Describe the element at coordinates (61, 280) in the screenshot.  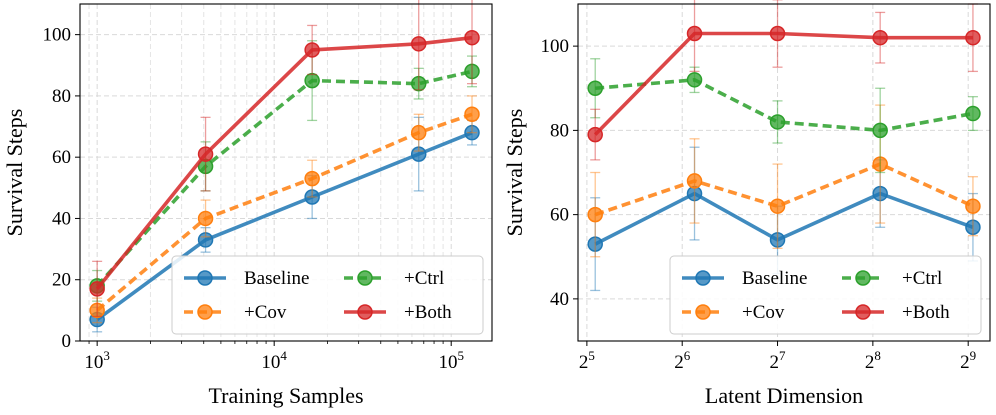
I see `y-tick-label: 20` at that location.